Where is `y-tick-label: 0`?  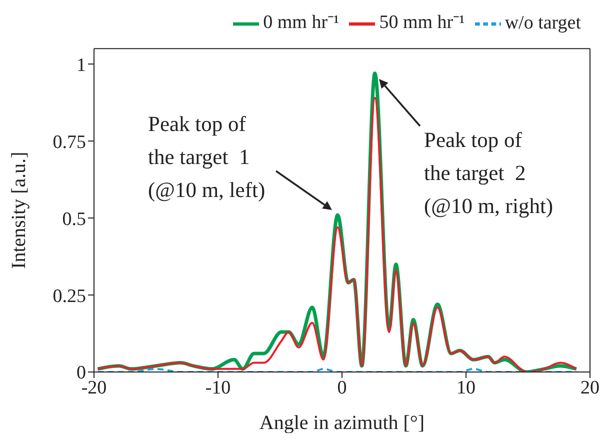
y-tick-label: 0 is located at coordinates (81, 373).